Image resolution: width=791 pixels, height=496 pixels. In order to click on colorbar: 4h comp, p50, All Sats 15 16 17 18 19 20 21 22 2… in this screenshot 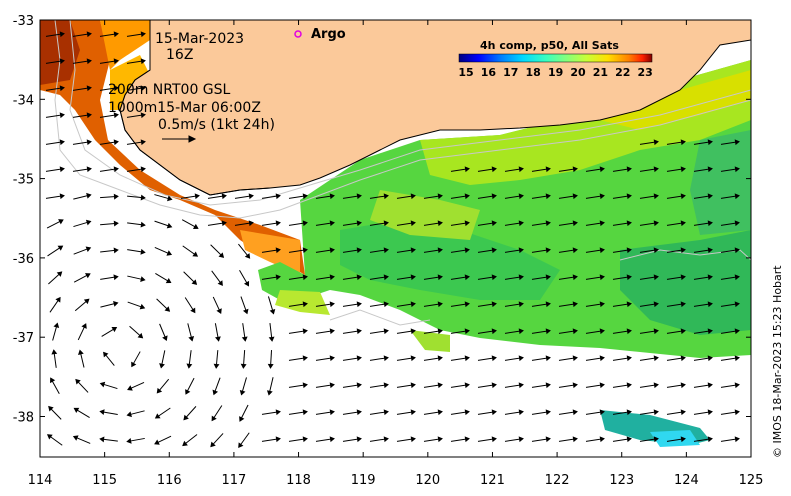, I will do `click(555, 59)`.